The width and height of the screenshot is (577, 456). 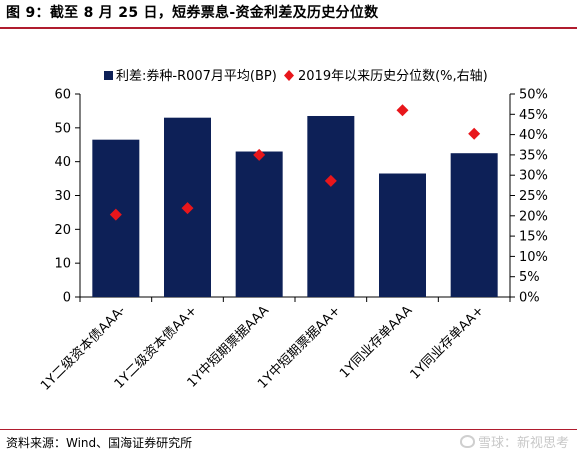 What do you see at coordinates (447, 342) in the screenshot?
I see `category-label: 1Y同业存单AA+` at bounding box center [447, 342].